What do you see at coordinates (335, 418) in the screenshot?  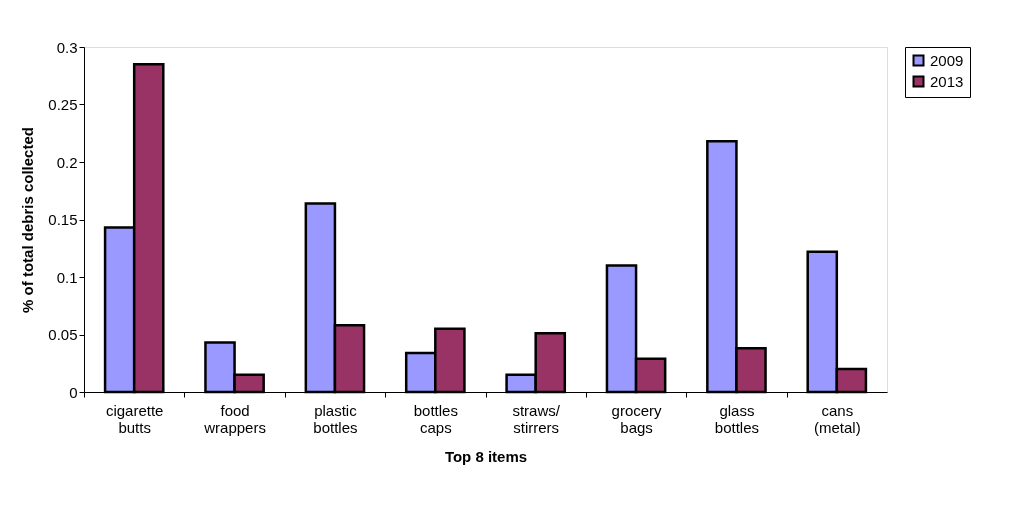 I see `x-tick-label: plastic bottles` at bounding box center [335, 418].